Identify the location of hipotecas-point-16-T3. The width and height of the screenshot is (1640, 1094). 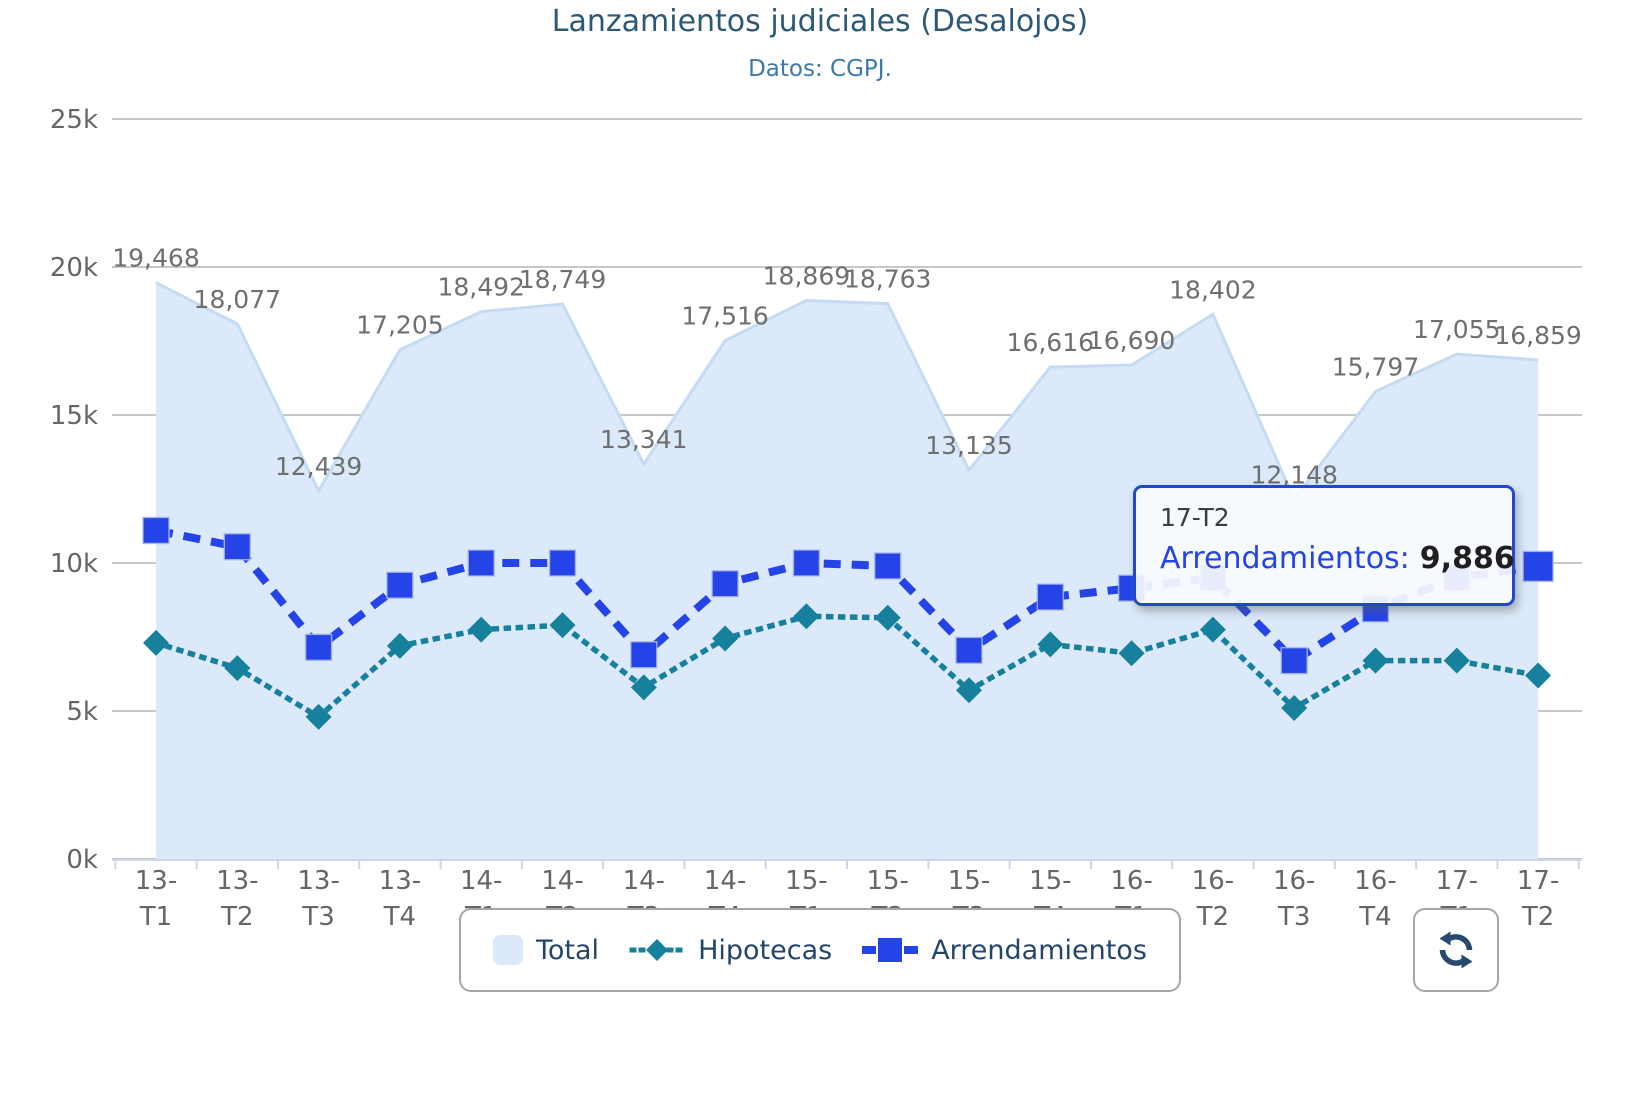
(1294, 708).